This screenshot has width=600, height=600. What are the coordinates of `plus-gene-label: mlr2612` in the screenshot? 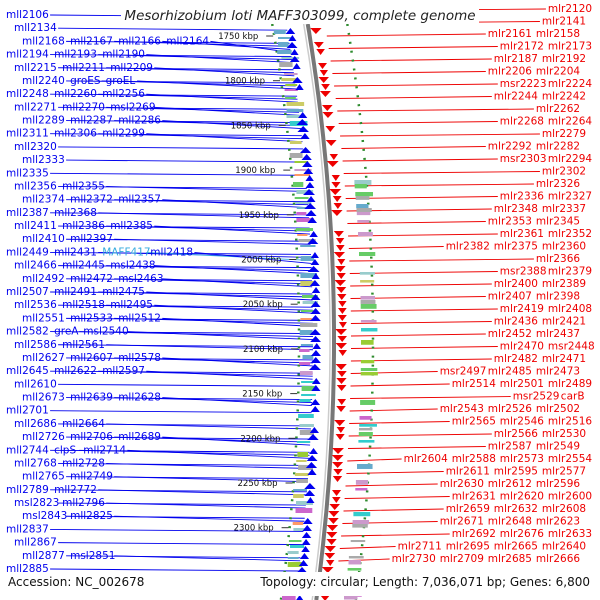 It's located at (510, 484).